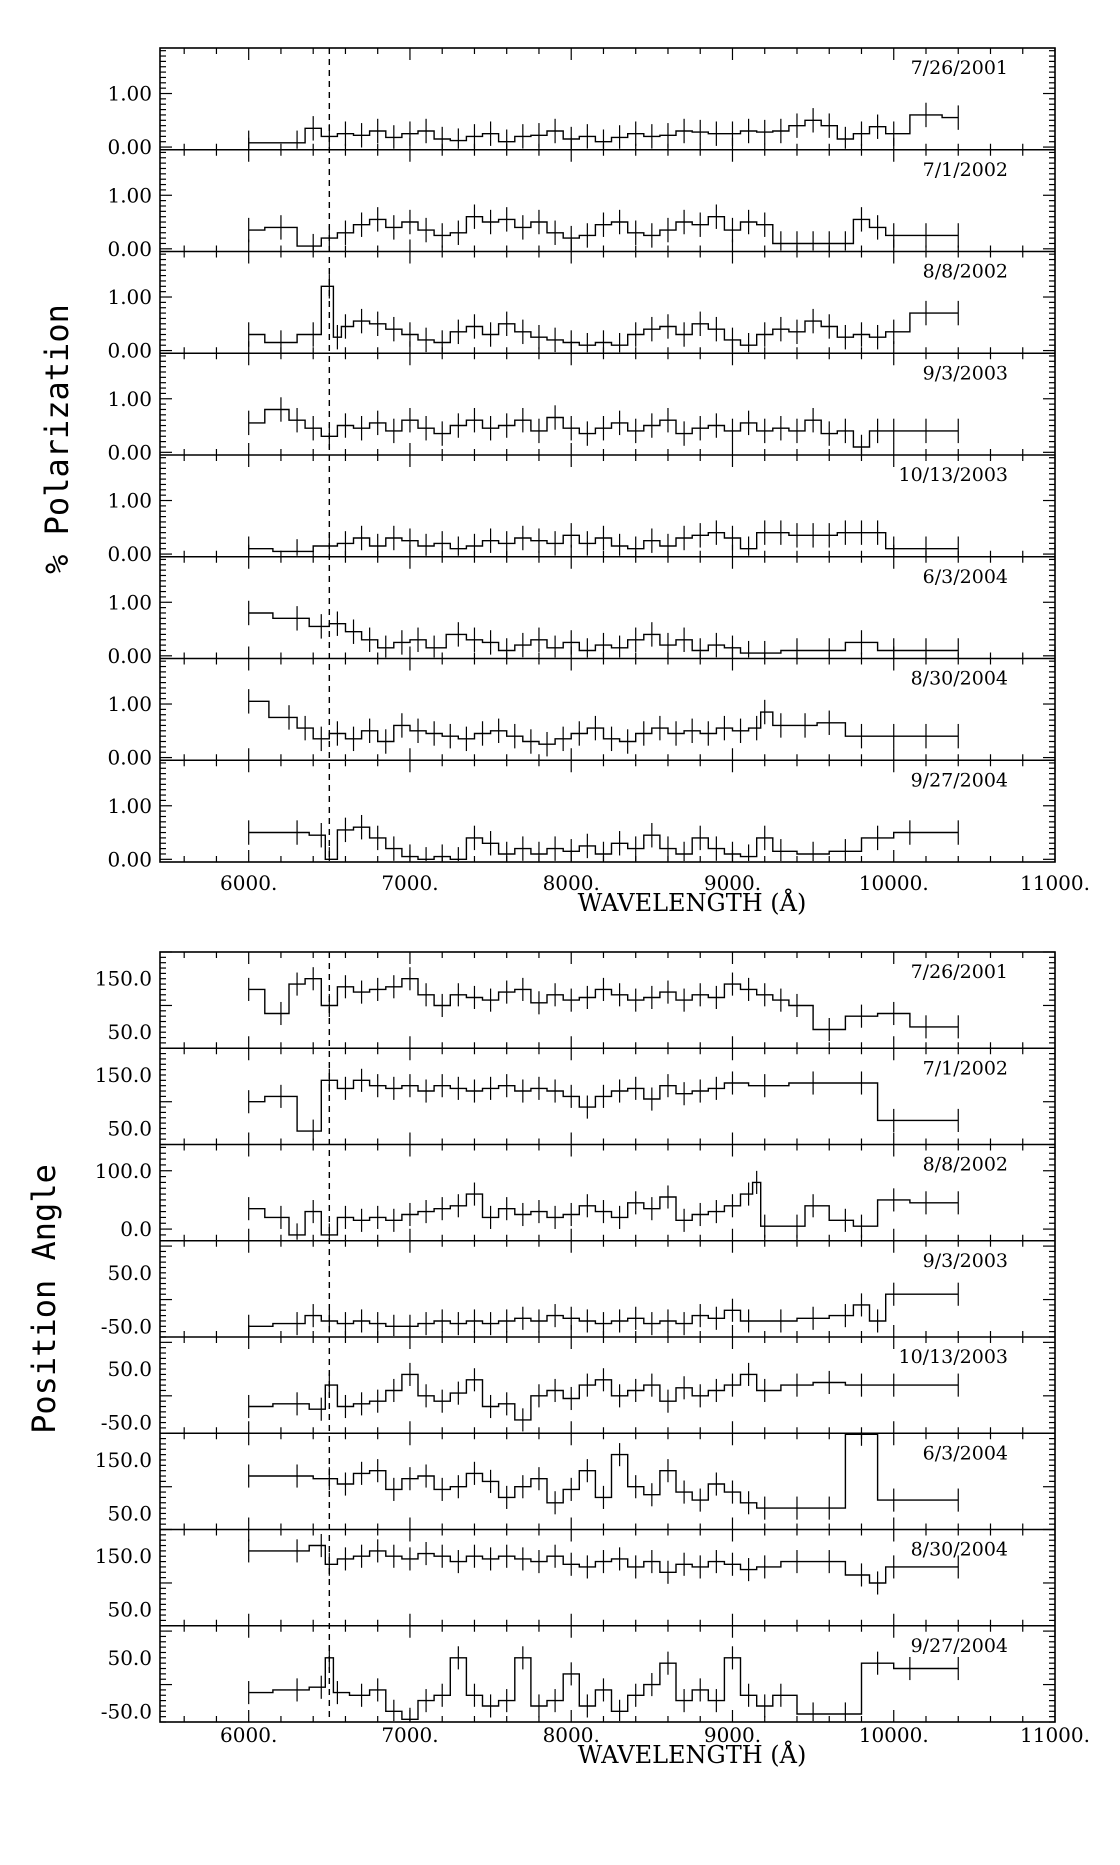  I want to click on position-angle-ylabel: Position Angle, so click(44, 1299).